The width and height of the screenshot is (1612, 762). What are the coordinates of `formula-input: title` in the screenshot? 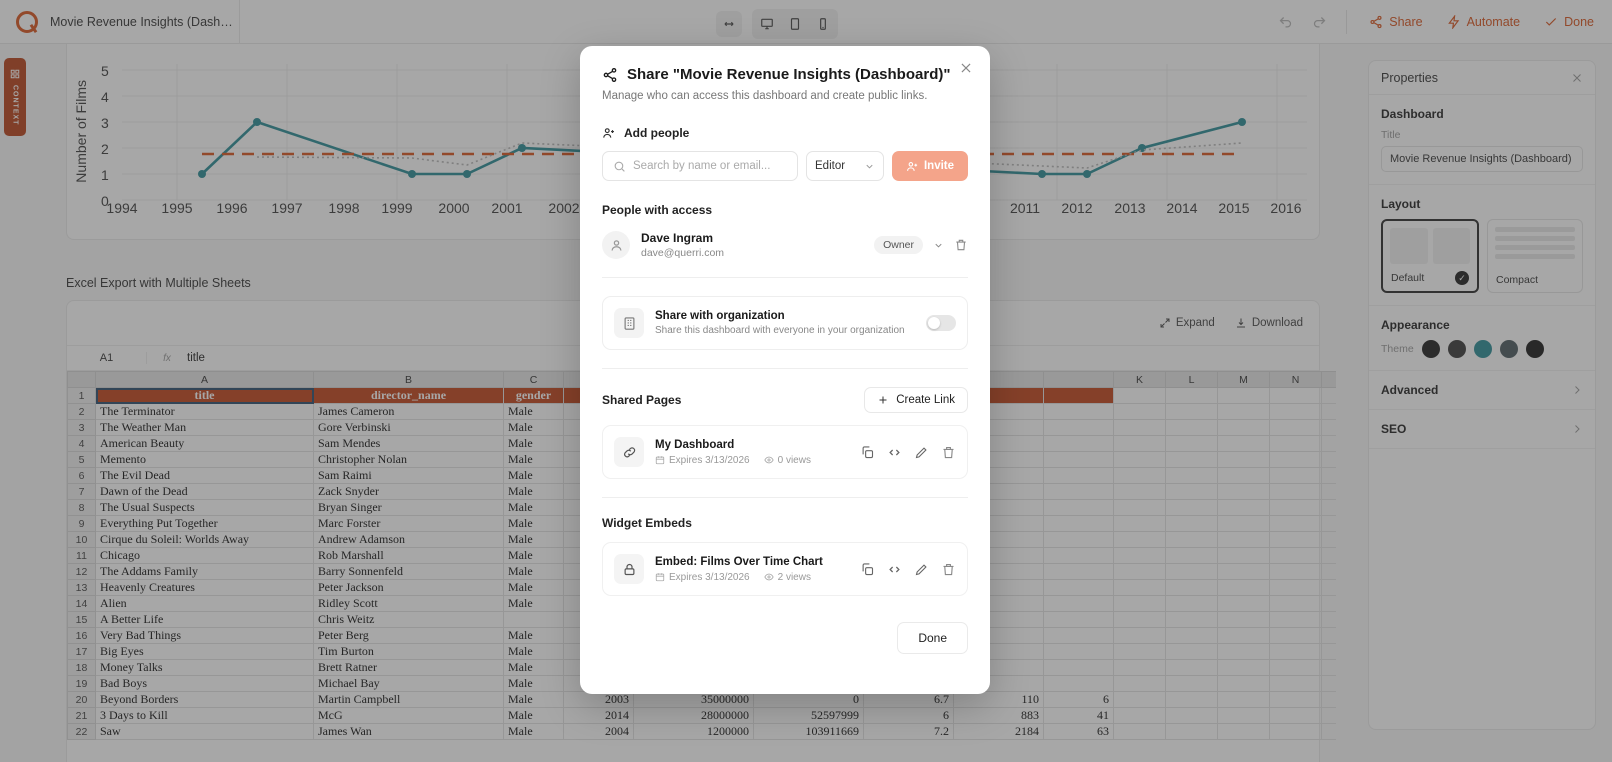 It's located at (196, 358).